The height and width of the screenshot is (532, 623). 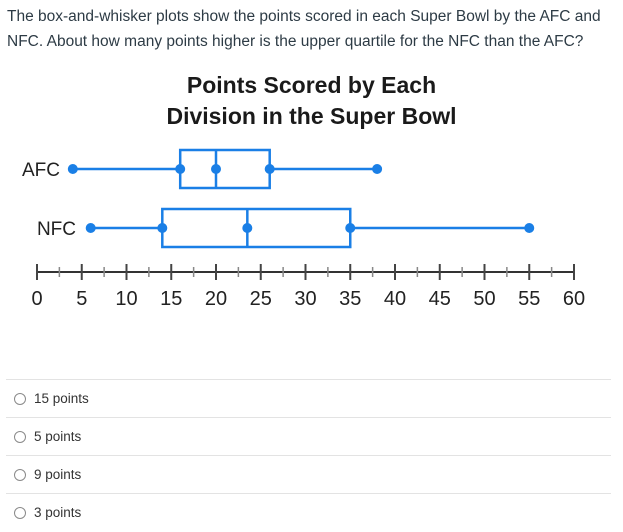 I want to click on tick-label: 60, so click(x=574, y=299).